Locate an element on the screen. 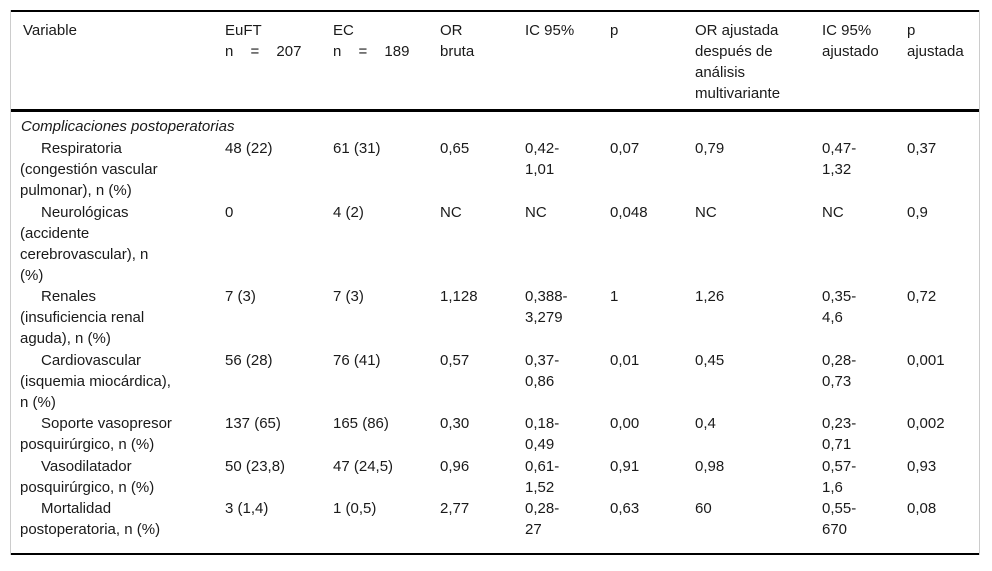 This screenshot has height=571, width=992. table-cell: 137 (65) is located at coordinates (253, 423).